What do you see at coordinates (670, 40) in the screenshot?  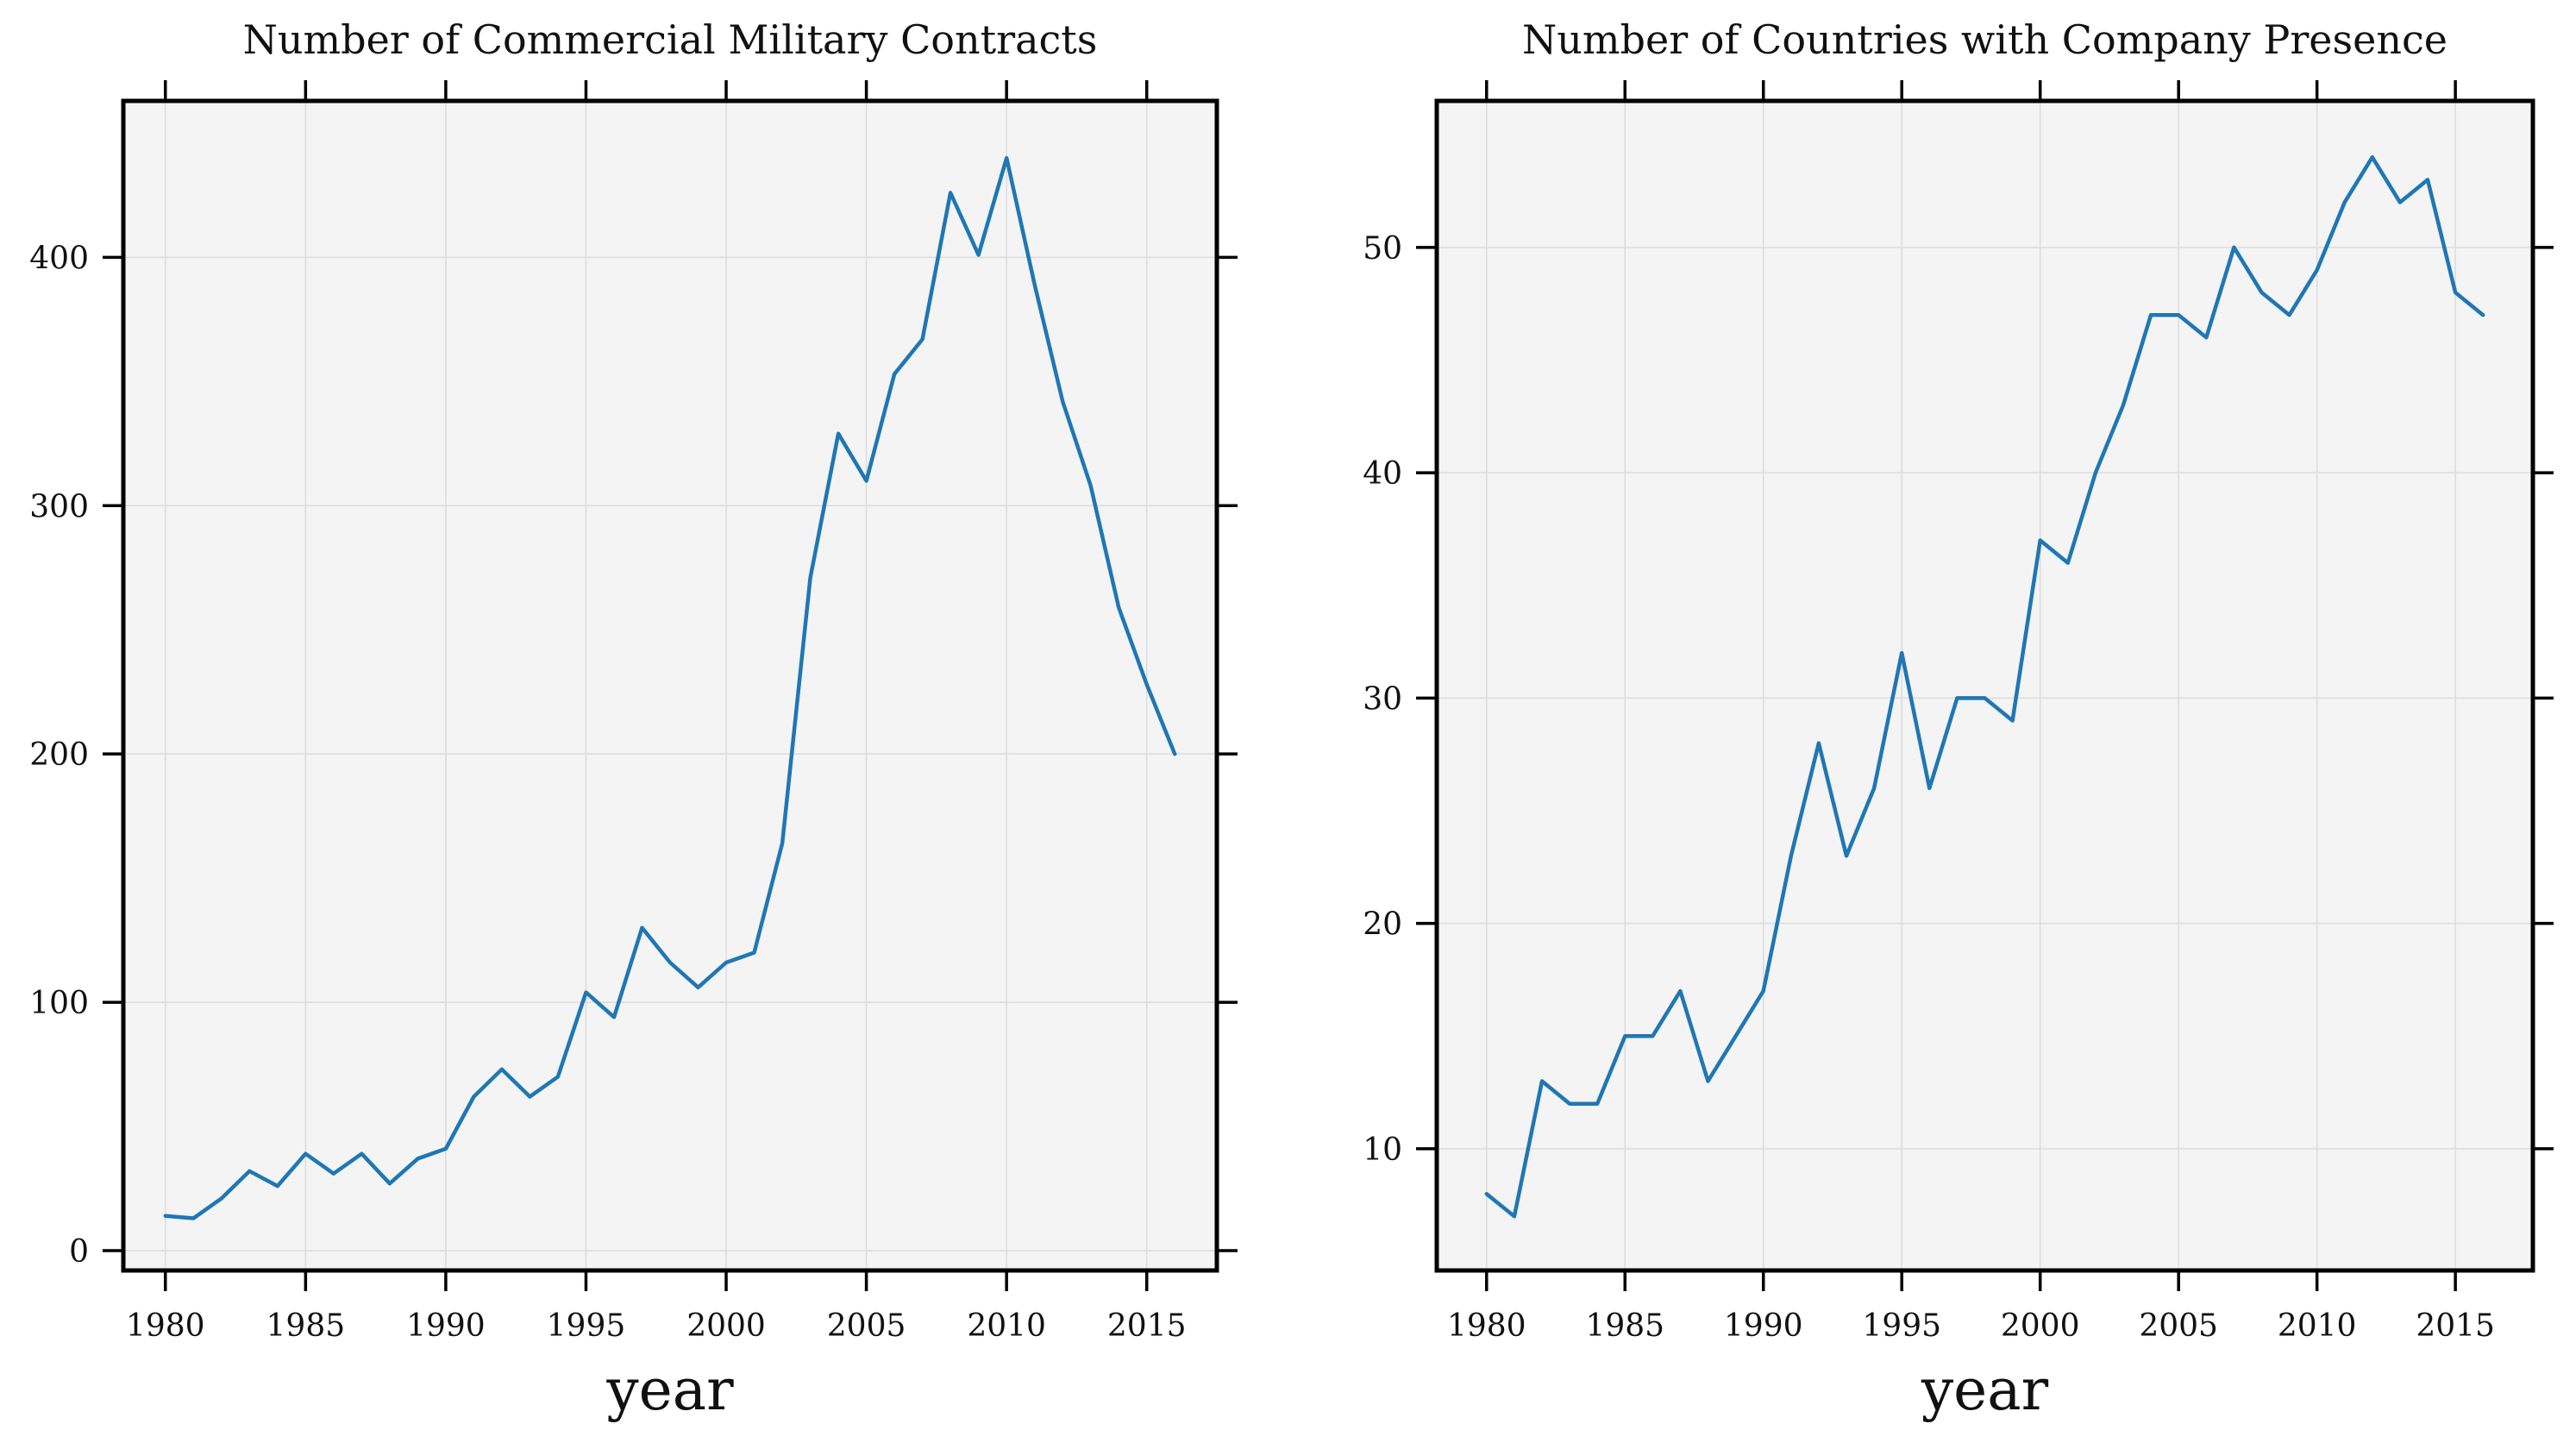 I see `chart-title: Number of Commercial Military Contracts` at bounding box center [670, 40].